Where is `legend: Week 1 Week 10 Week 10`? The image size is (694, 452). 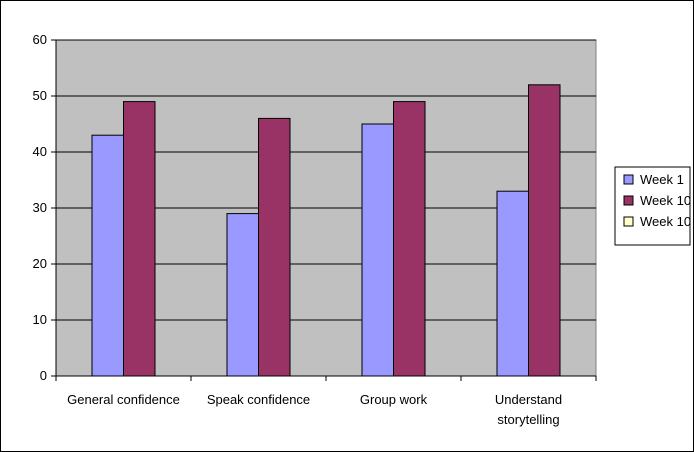
legend: Week 1 Week 10 Week 10 is located at coordinates (652, 206).